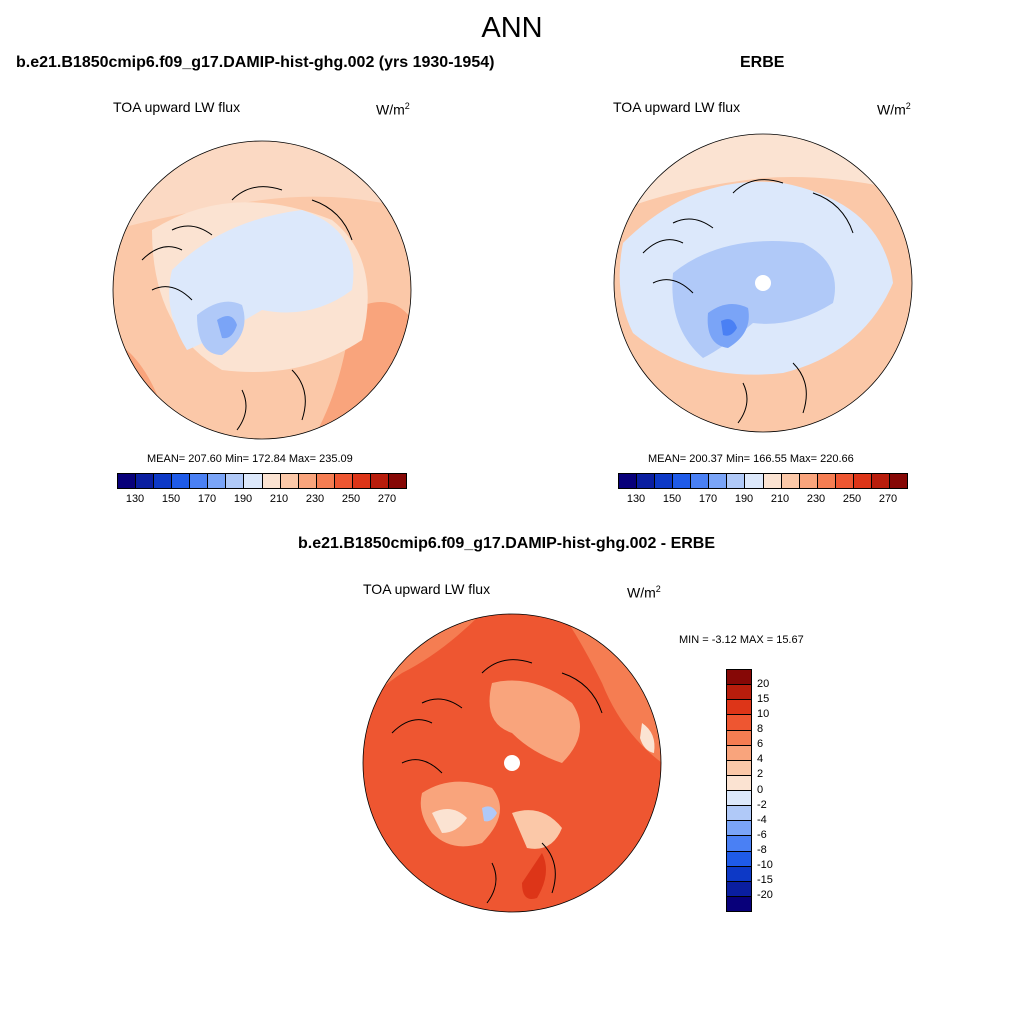  Describe the element at coordinates (763, 684) in the screenshot. I see `panel3-colorbar-tick-label: 20` at that location.